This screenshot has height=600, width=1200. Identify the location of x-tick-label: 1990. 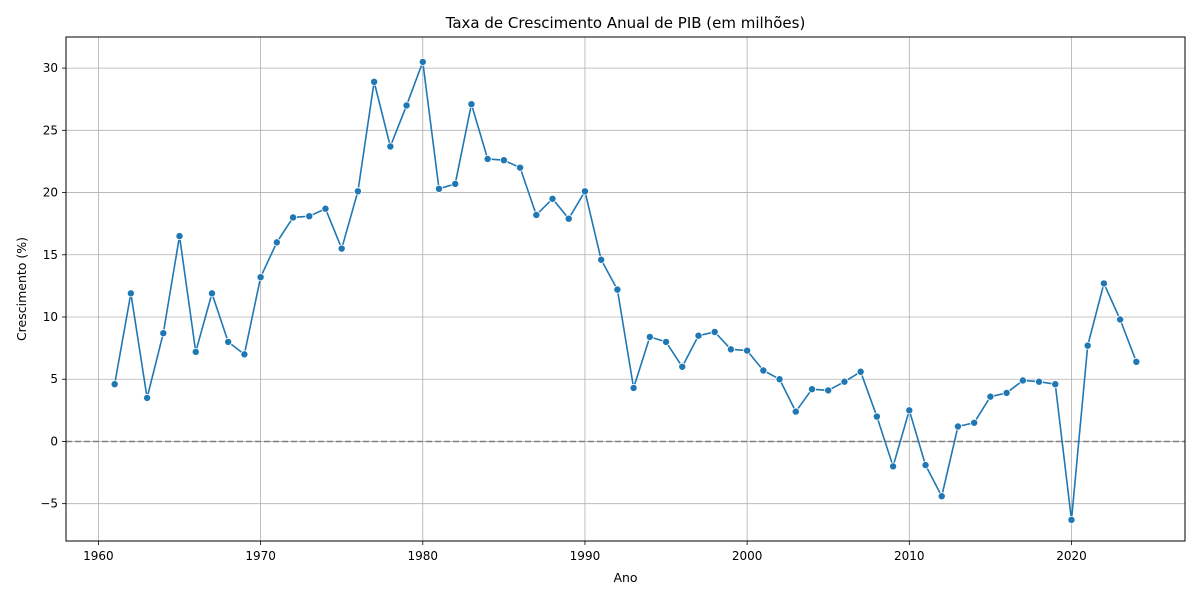
(585, 556).